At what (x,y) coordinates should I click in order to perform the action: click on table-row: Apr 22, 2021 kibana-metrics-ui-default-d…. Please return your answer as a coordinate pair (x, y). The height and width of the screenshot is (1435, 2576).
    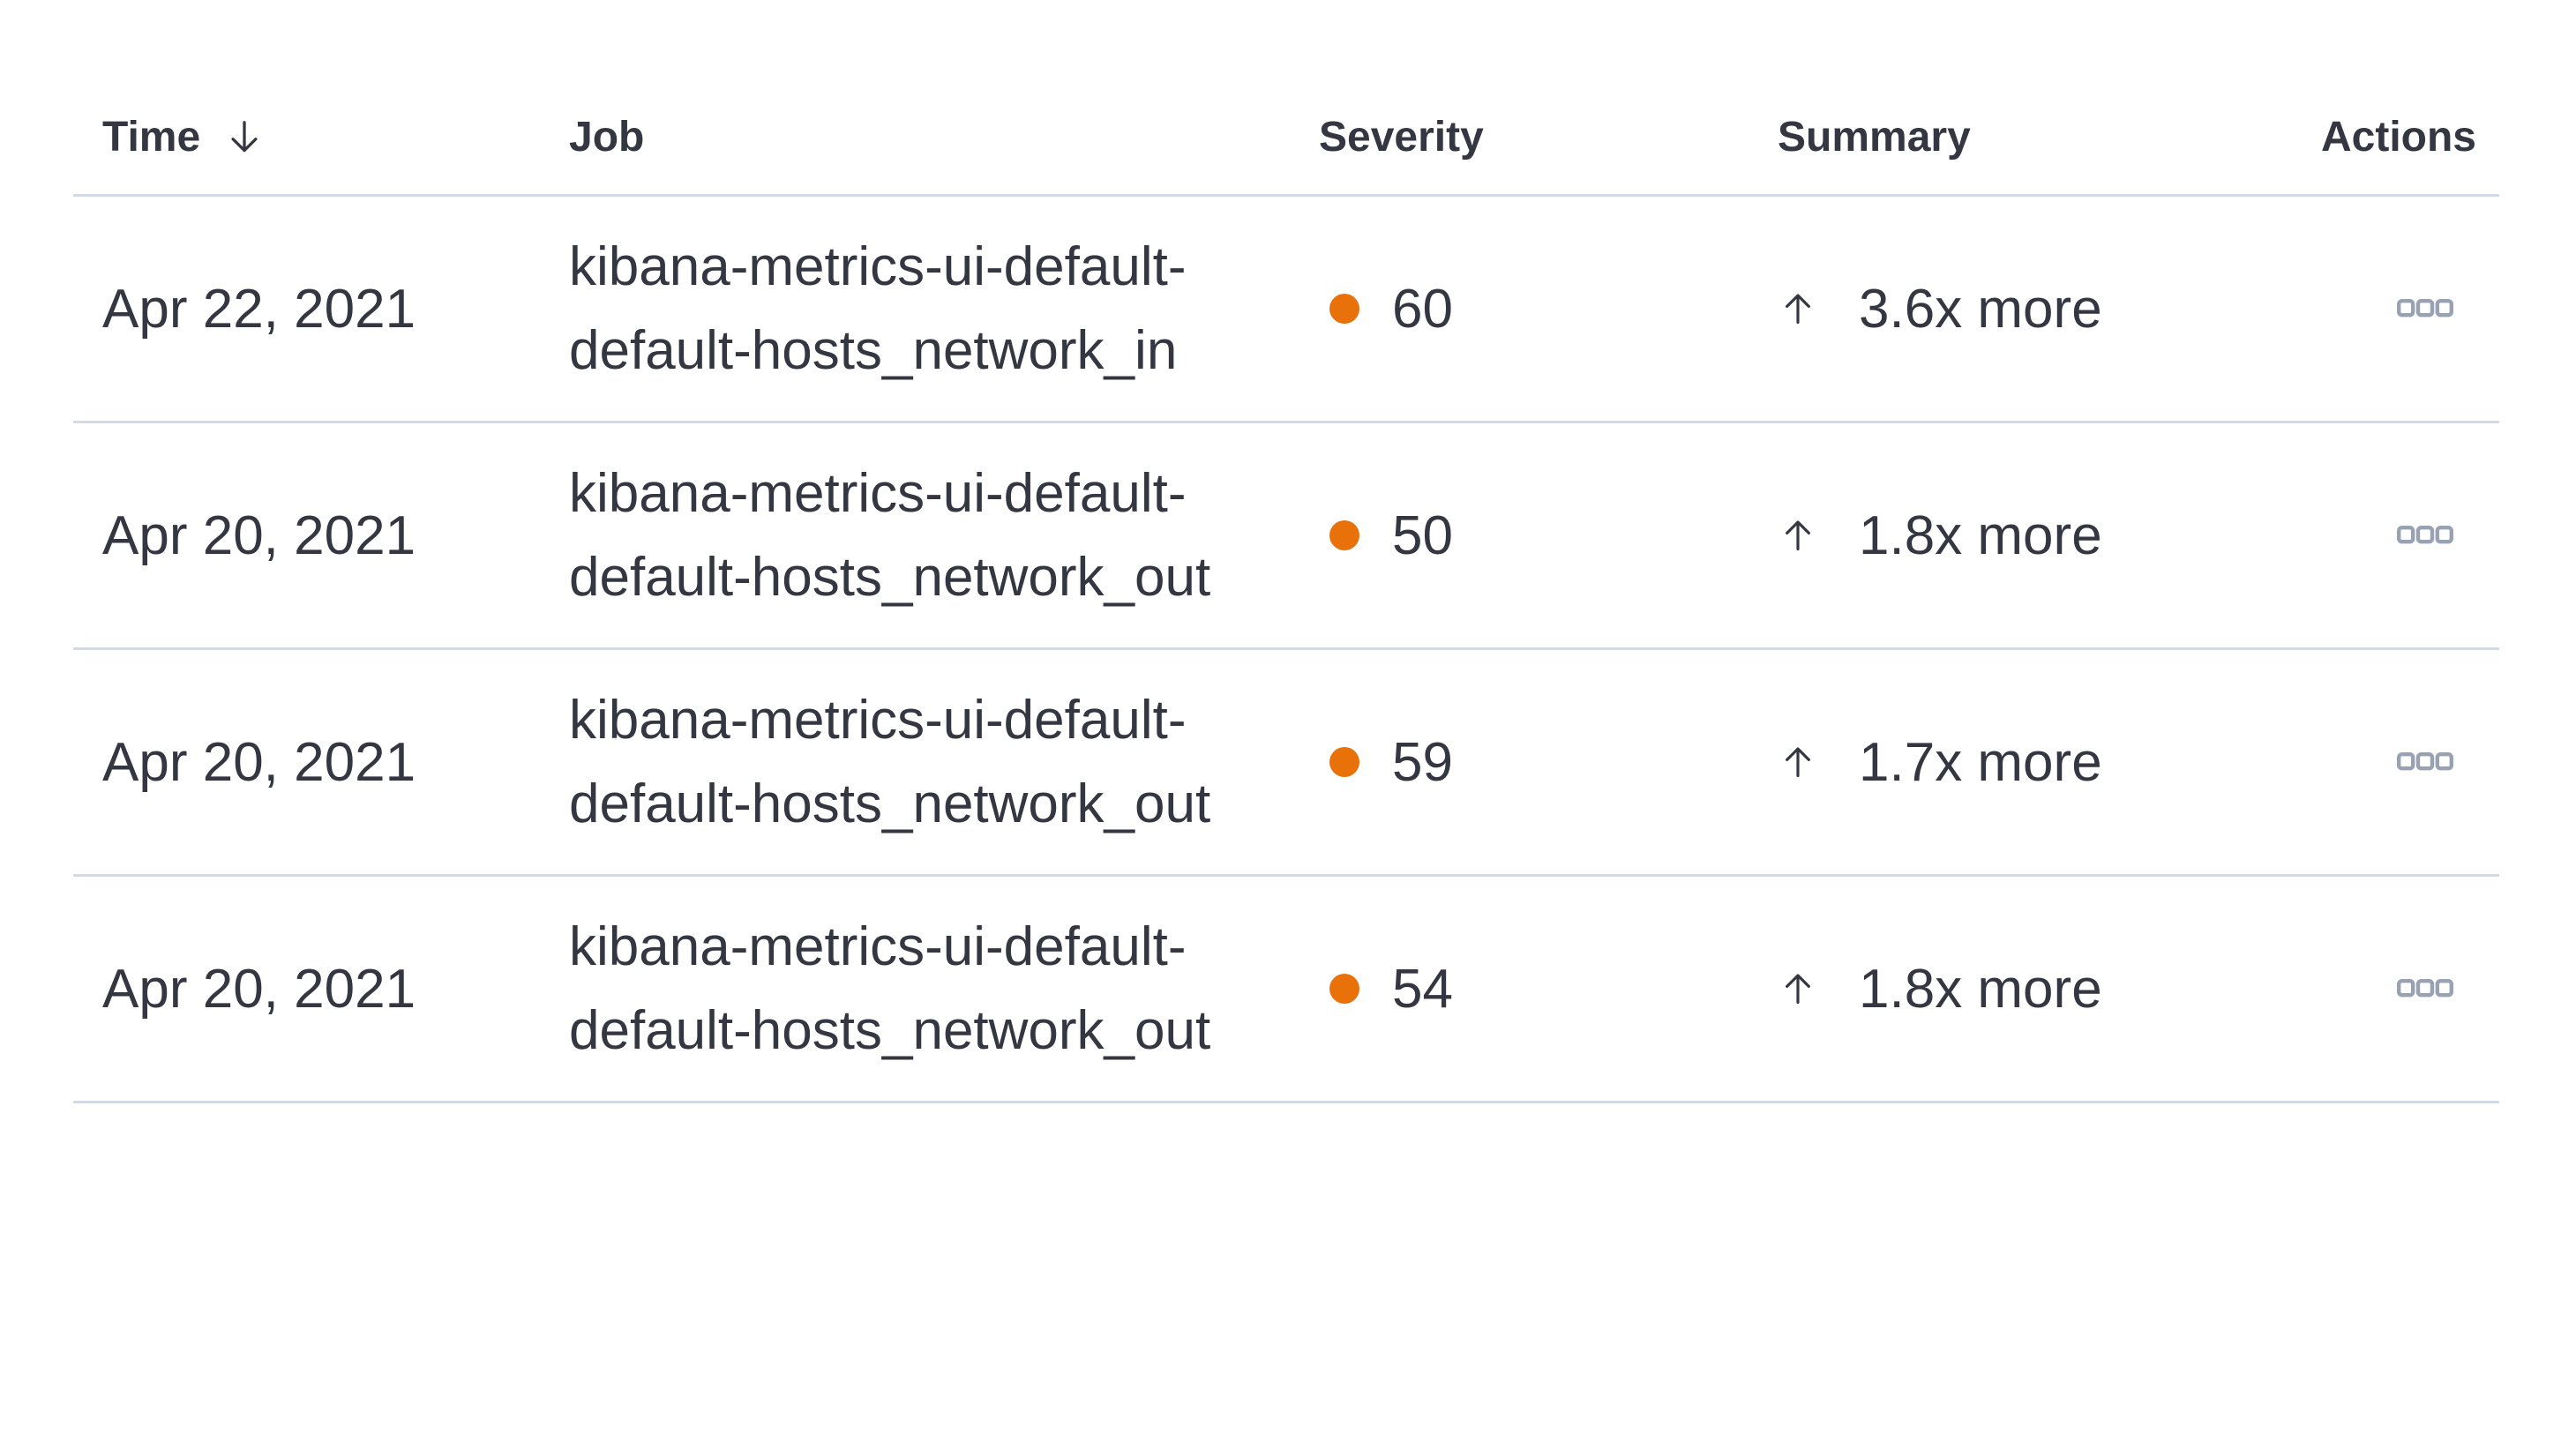
    Looking at the image, I should click on (1286, 310).